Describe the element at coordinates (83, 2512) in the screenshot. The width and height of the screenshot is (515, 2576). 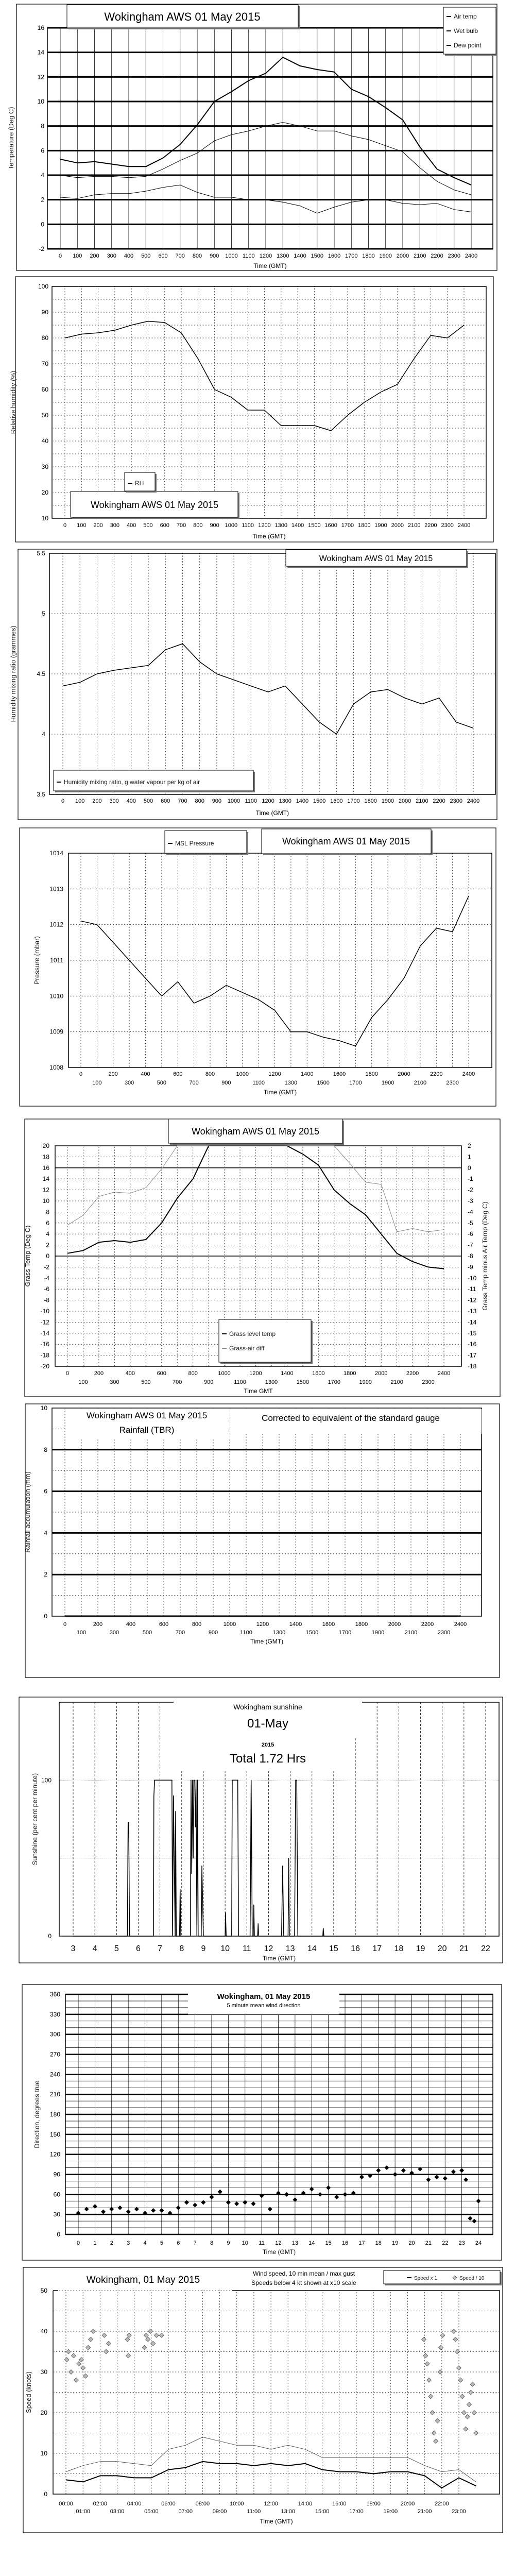
I see `x-tick-label: 01:00` at that location.